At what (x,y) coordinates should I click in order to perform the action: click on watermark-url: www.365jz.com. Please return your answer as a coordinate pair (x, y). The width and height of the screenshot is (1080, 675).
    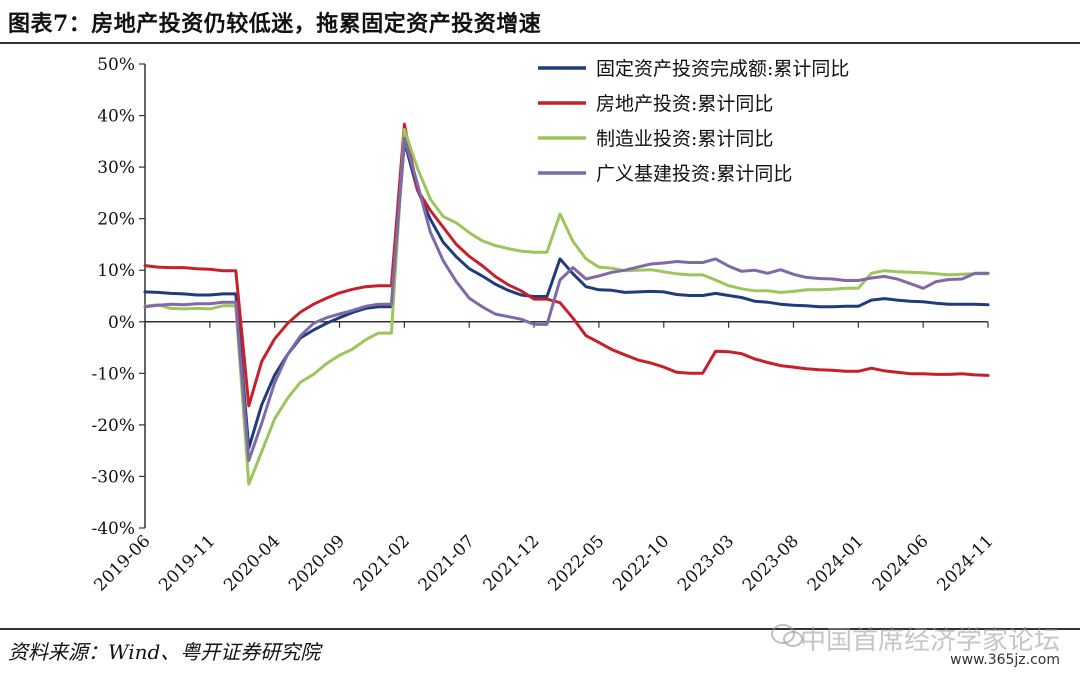
    Looking at the image, I should click on (1005, 660).